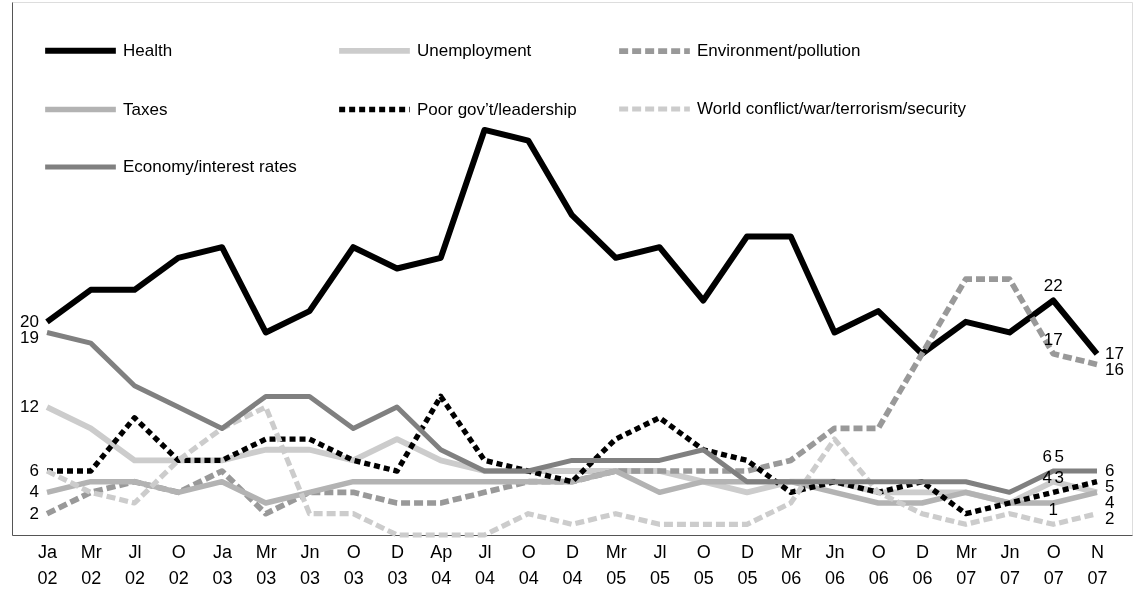 This screenshot has width=1139, height=605. I want to click on x-tick-label: Ja 03, so click(222, 564).